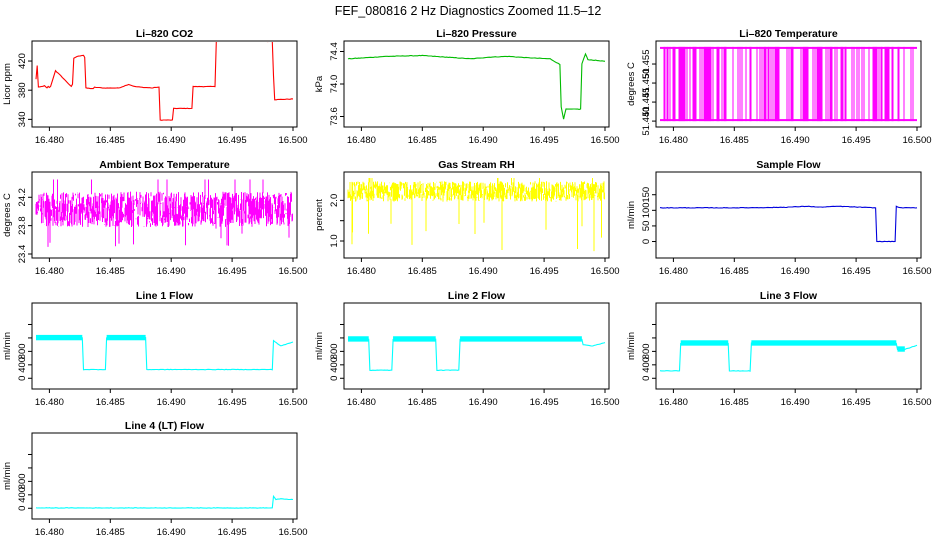  I want to click on chart-title: Line 4 (LT) Flow, so click(165, 426).